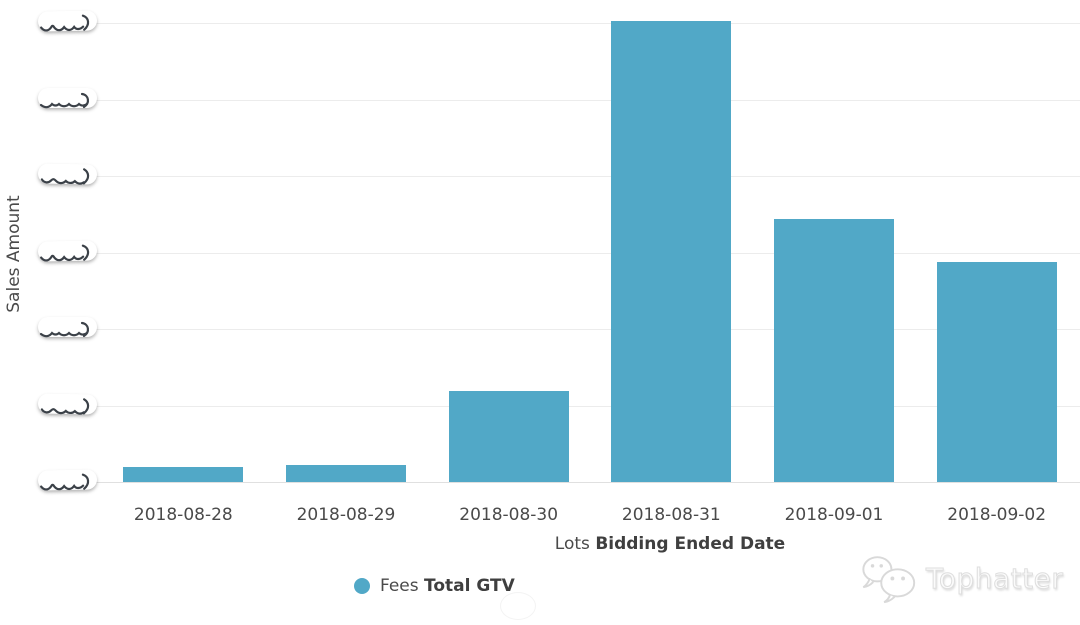 The height and width of the screenshot is (625, 1080). What do you see at coordinates (889, 580) in the screenshot?
I see `wechat-chat-bubbles-icon` at bounding box center [889, 580].